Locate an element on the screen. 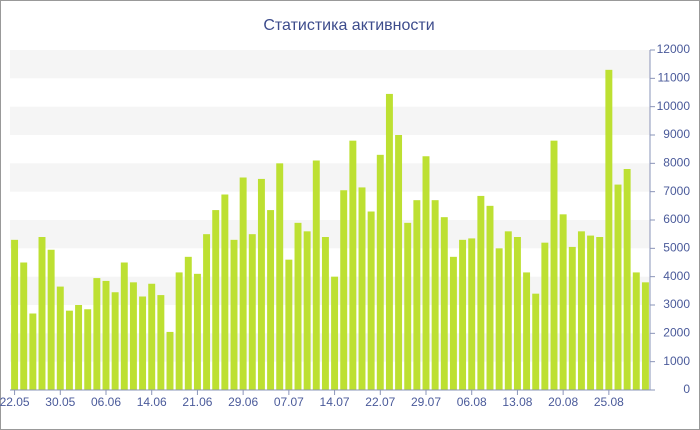 This screenshot has height=430, width=700. y-tick-label: 7000 is located at coordinates (676, 191).